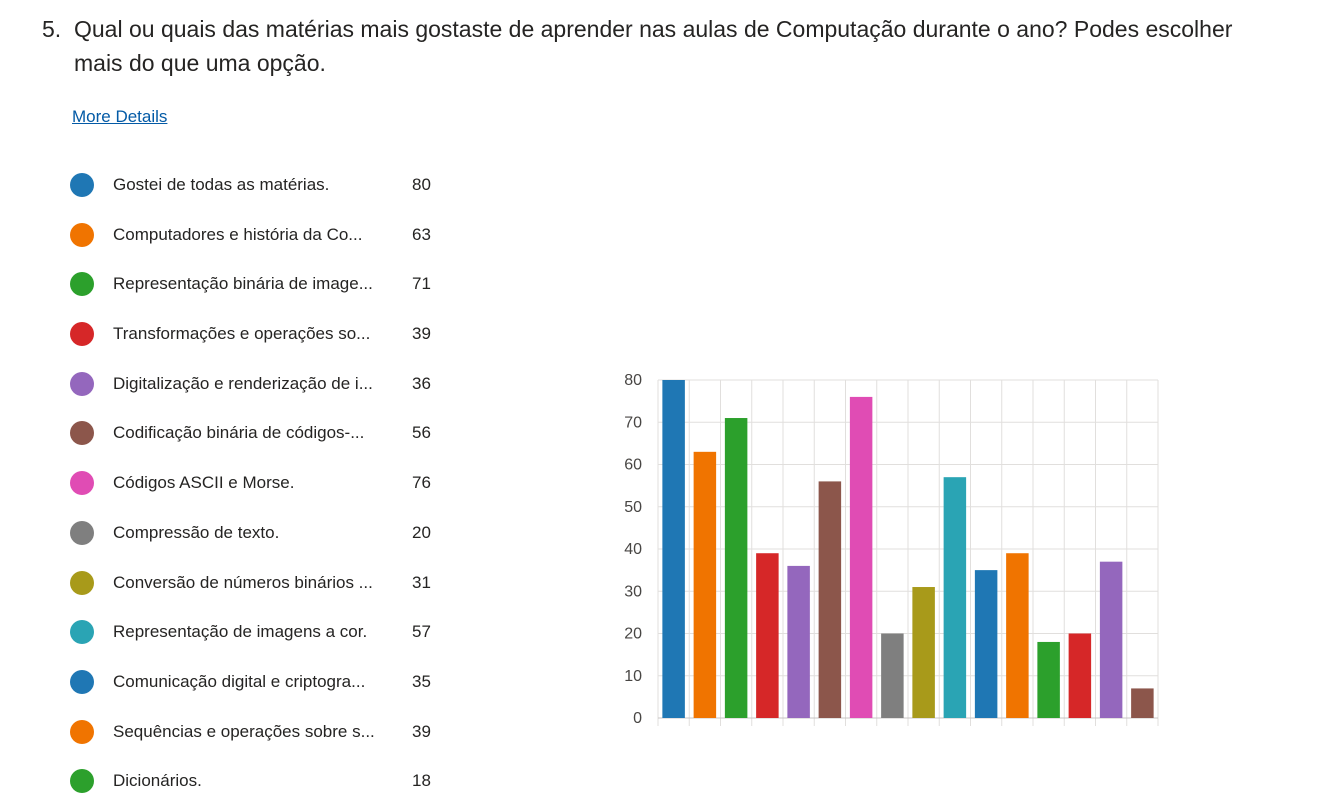 The width and height of the screenshot is (1320, 809). What do you see at coordinates (633, 507) in the screenshot?
I see `y-tick-label: 50` at bounding box center [633, 507].